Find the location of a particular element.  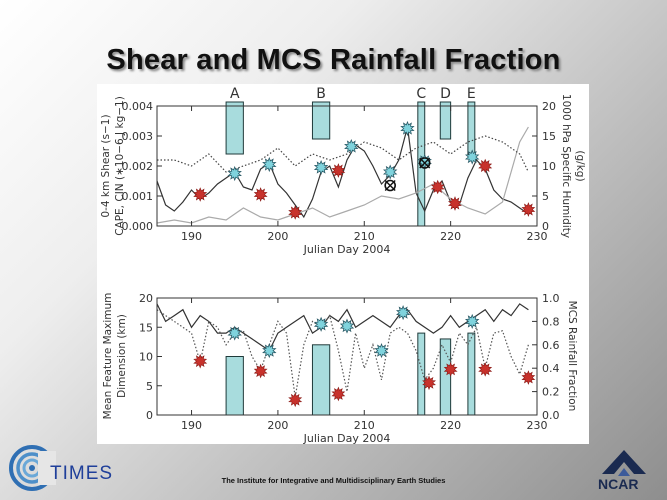

p2-x-tick-label-4: 230 is located at coordinates (537, 425).